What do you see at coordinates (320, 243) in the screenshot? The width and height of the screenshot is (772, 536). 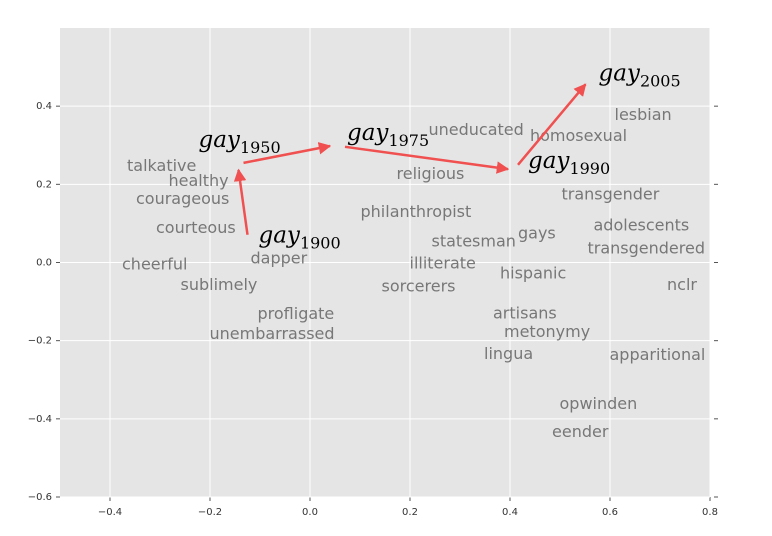 I see `year-subscript: 1900` at bounding box center [320, 243].